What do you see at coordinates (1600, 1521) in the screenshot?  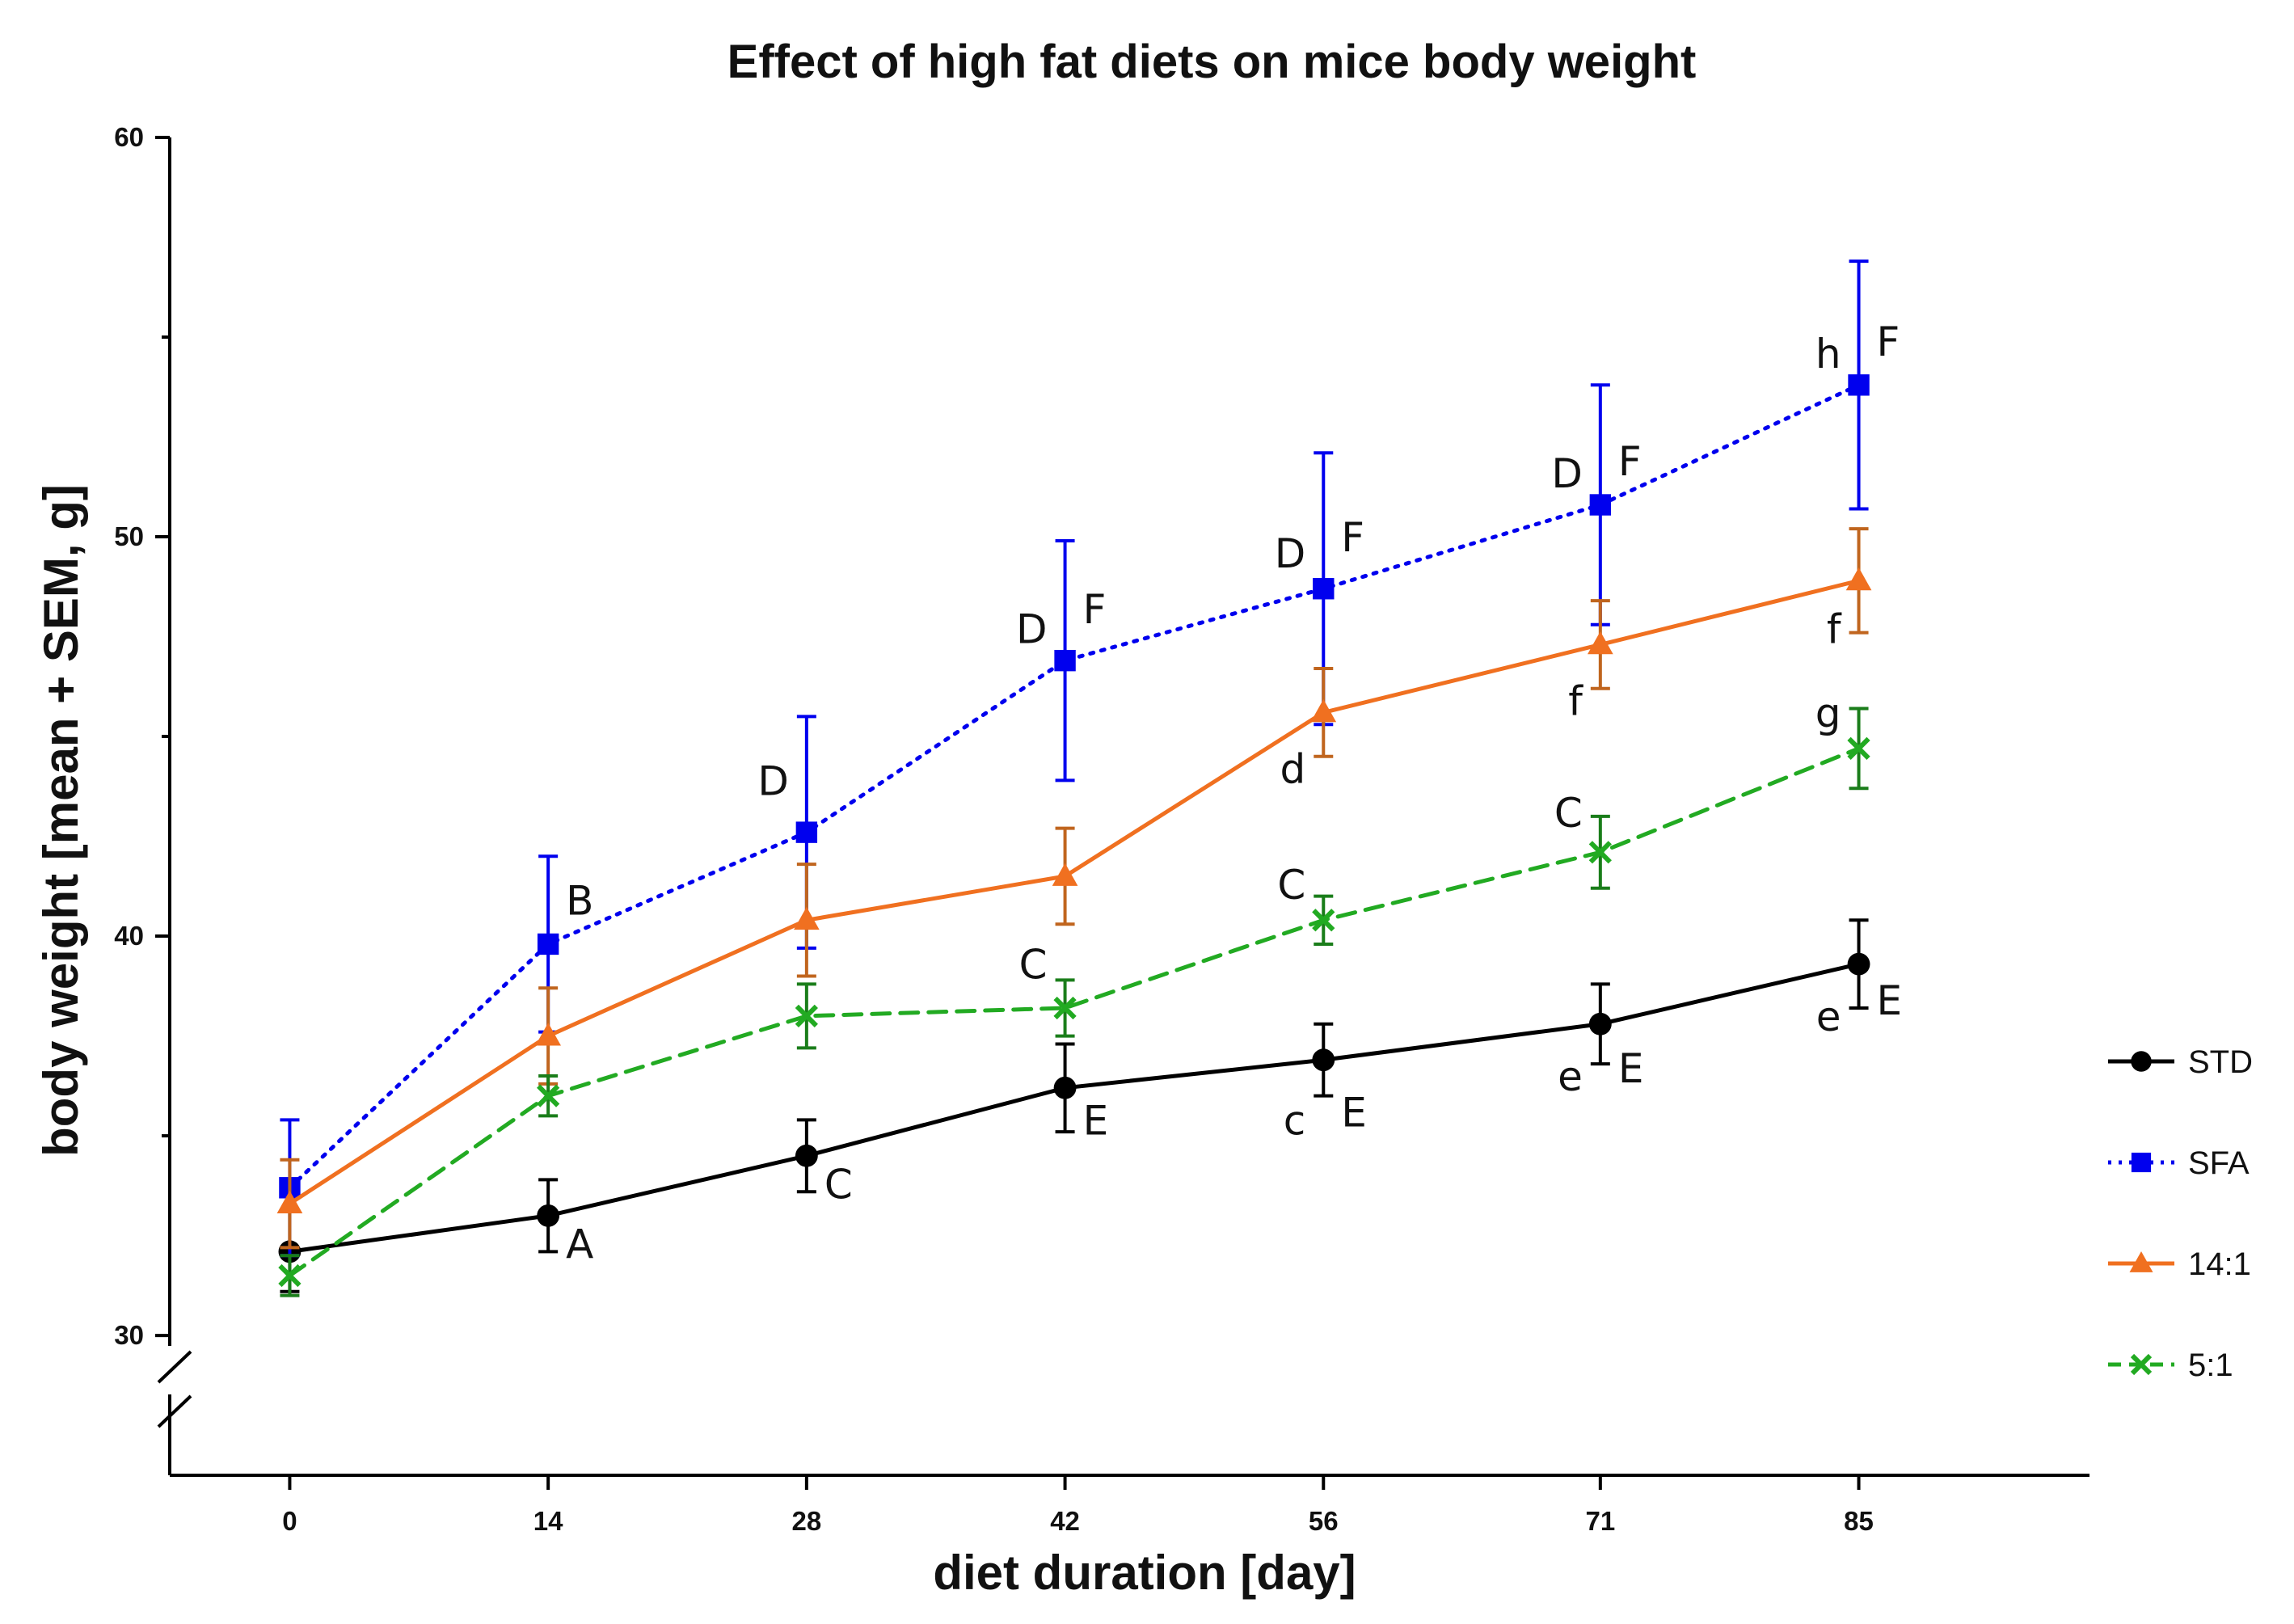 I see `x-tick-label: 71` at bounding box center [1600, 1521].